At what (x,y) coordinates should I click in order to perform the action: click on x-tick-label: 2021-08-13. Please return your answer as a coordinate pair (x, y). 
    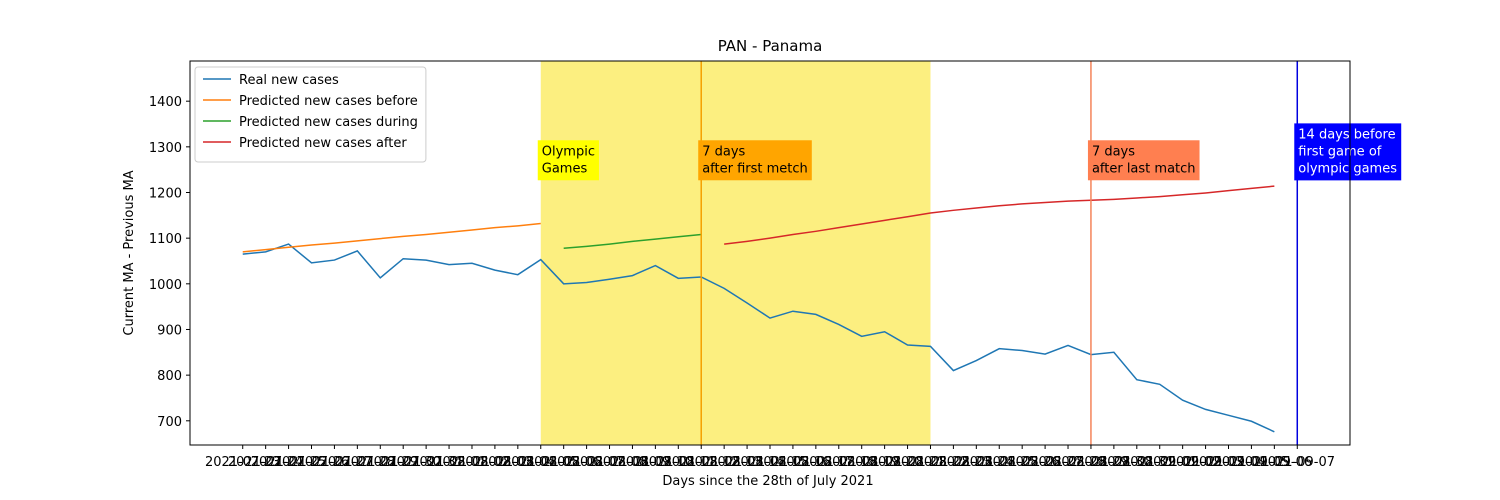
    Looking at the image, I should click on (724, 462).